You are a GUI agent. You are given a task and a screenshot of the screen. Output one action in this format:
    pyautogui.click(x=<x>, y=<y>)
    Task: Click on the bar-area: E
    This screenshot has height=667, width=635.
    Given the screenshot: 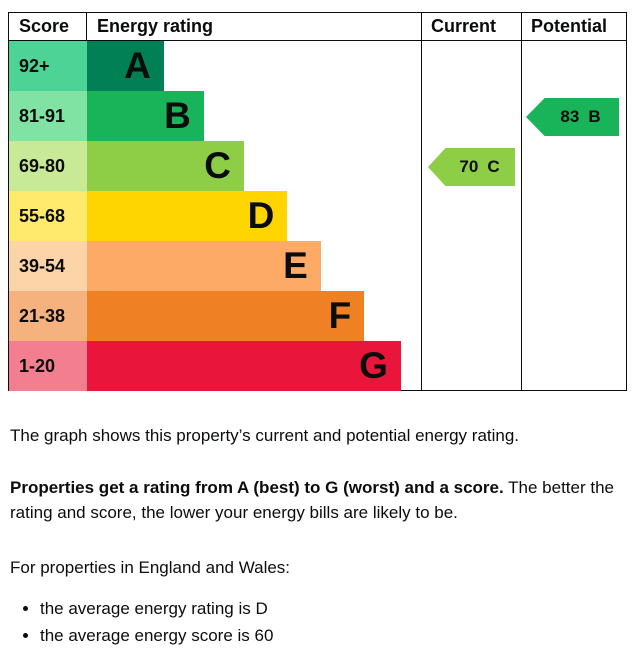 What is the action you would take?
    pyautogui.click(x=254, y=266)
    